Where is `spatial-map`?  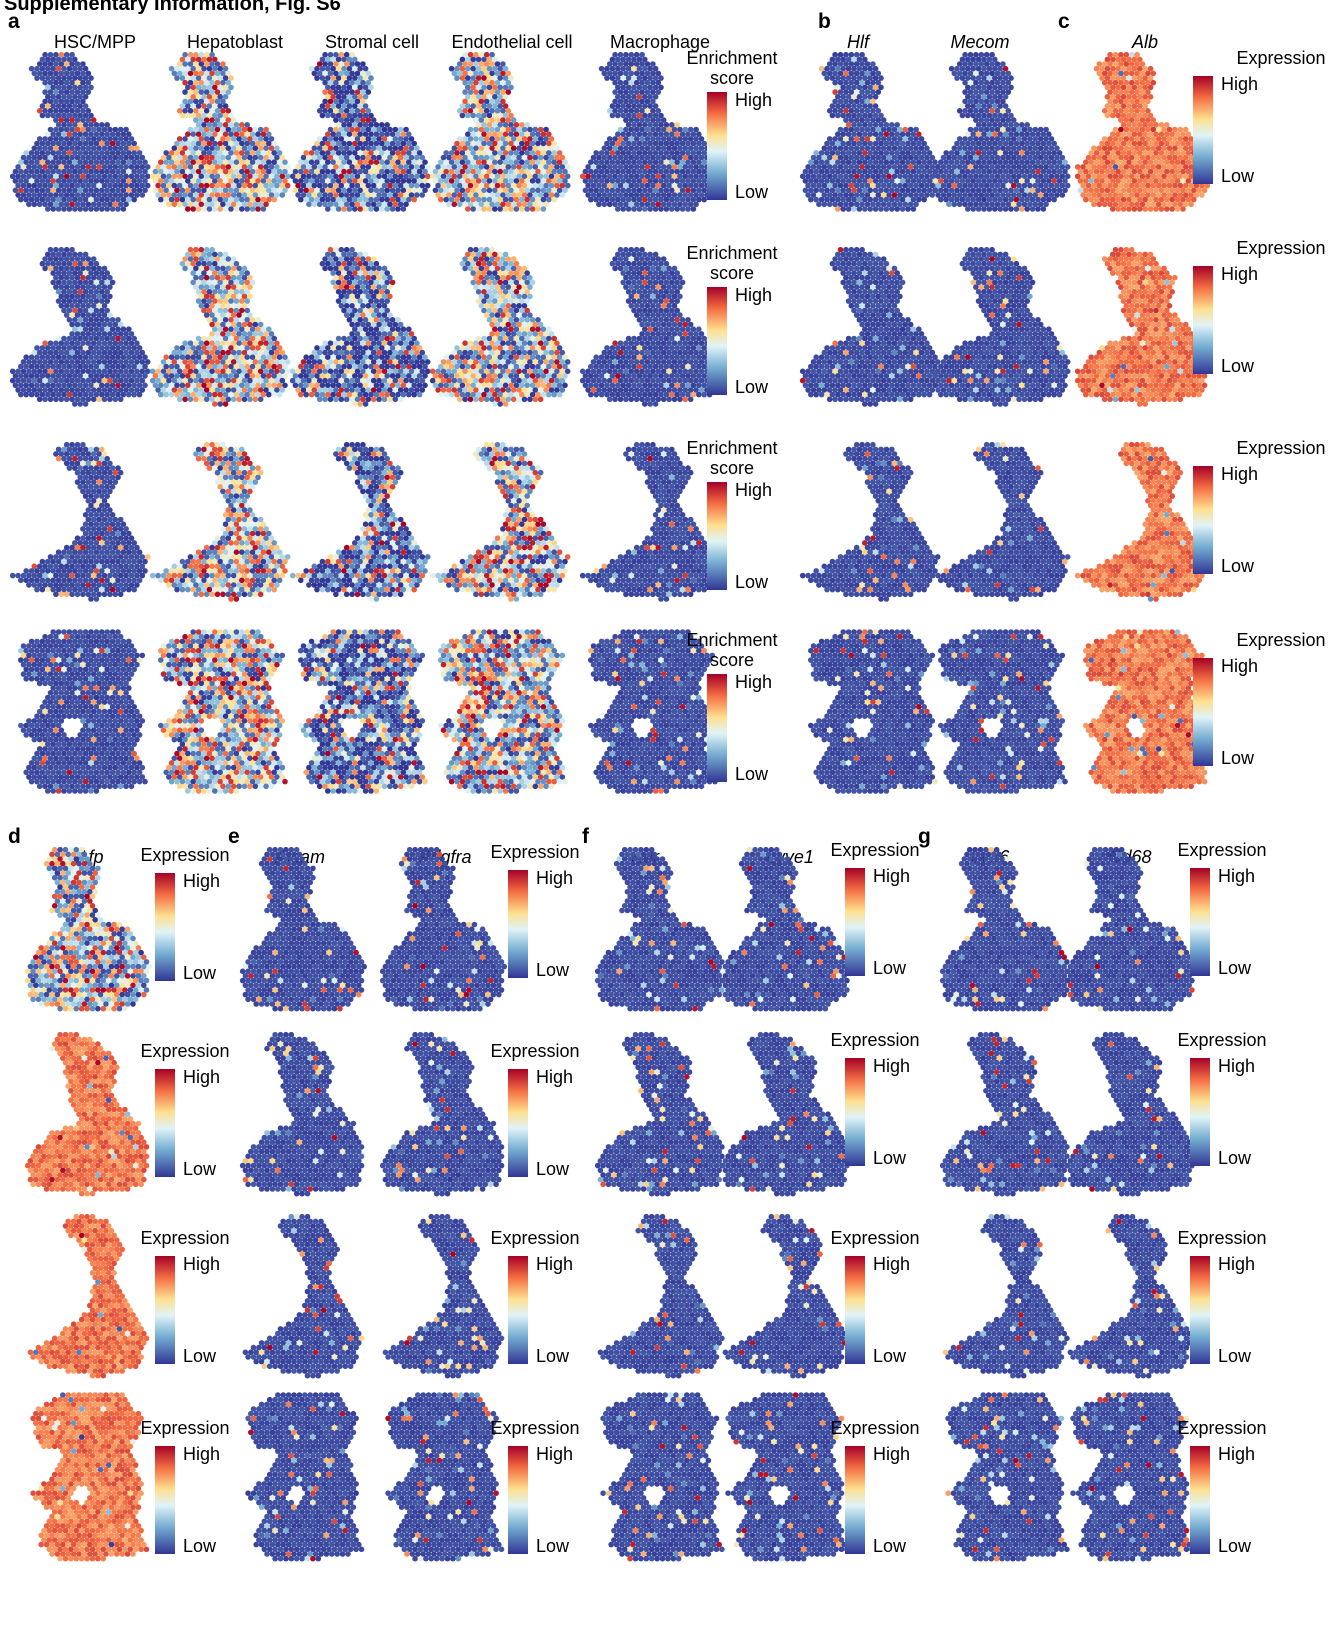 spatial-map is located at coordinates (220, 131).